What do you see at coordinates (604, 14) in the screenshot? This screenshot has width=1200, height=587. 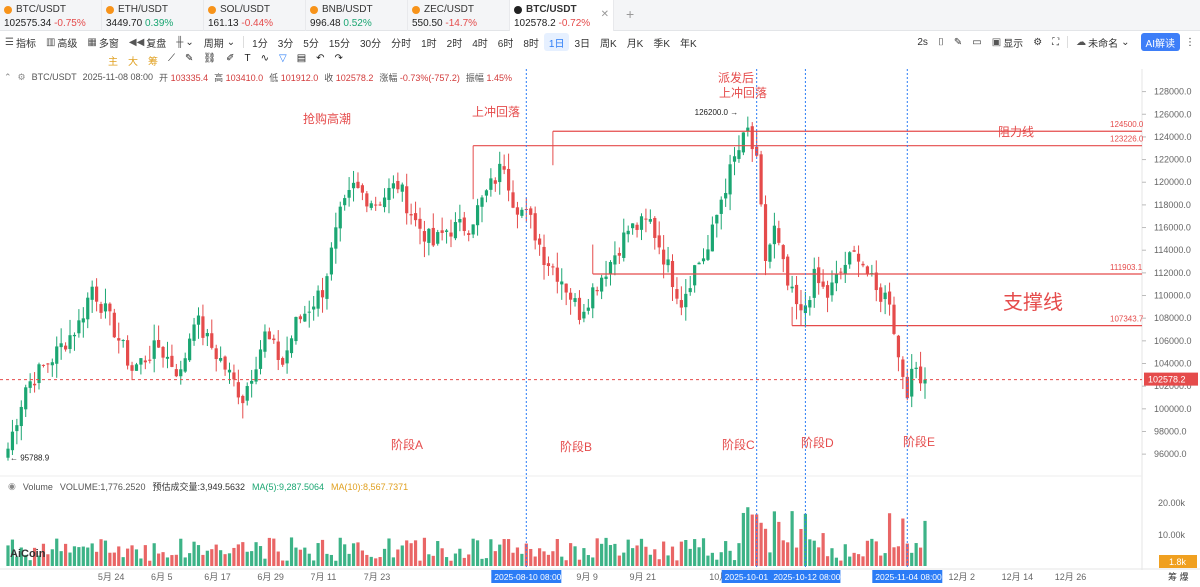 I see `close-icon: ✕` at bounding box center [604, 14].